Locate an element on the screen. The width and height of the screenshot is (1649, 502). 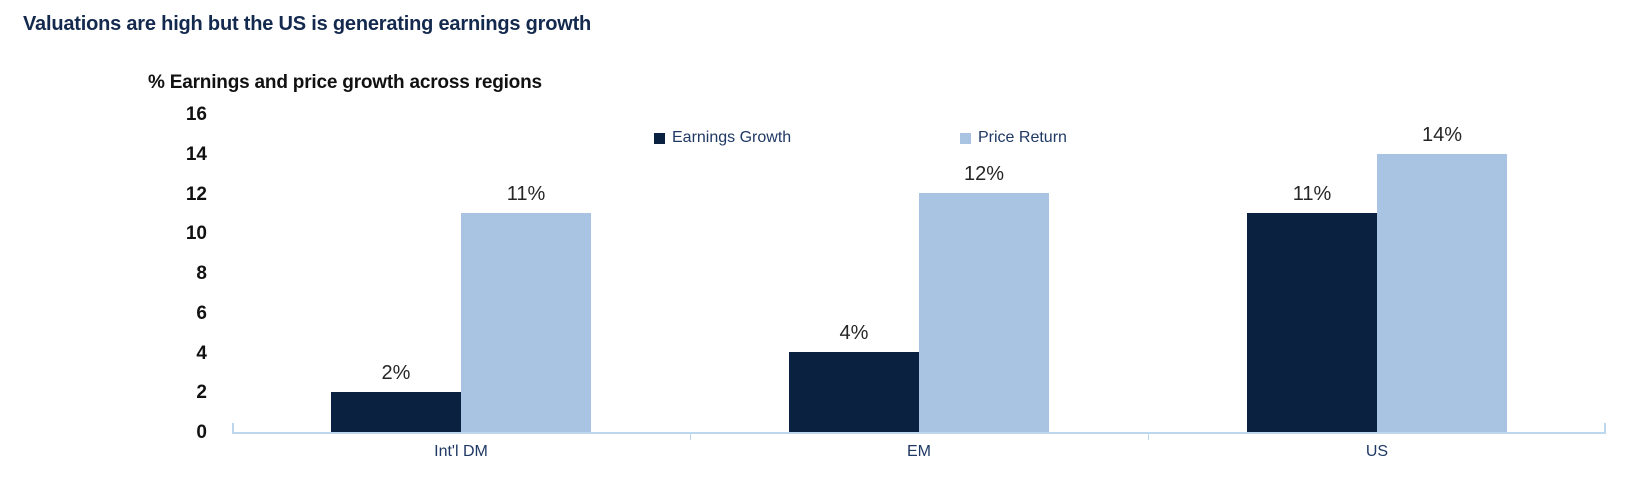
y-axis-tick-label-16: 16 is located at coordinates (196, 114).